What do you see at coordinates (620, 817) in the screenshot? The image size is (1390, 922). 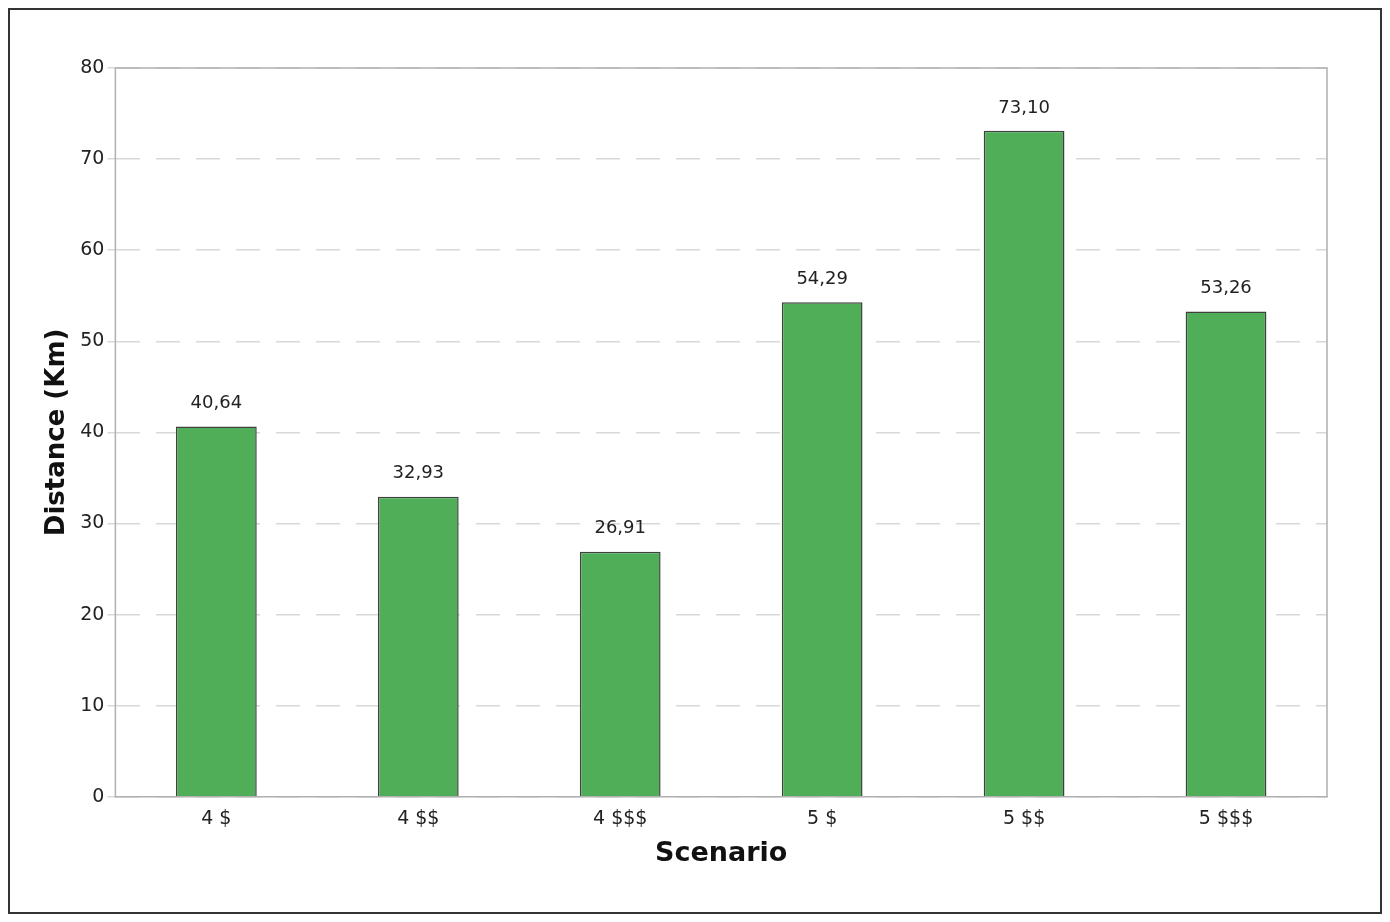 I see `x-tick-label: 4 $$$` at bounding box center [620, 817].